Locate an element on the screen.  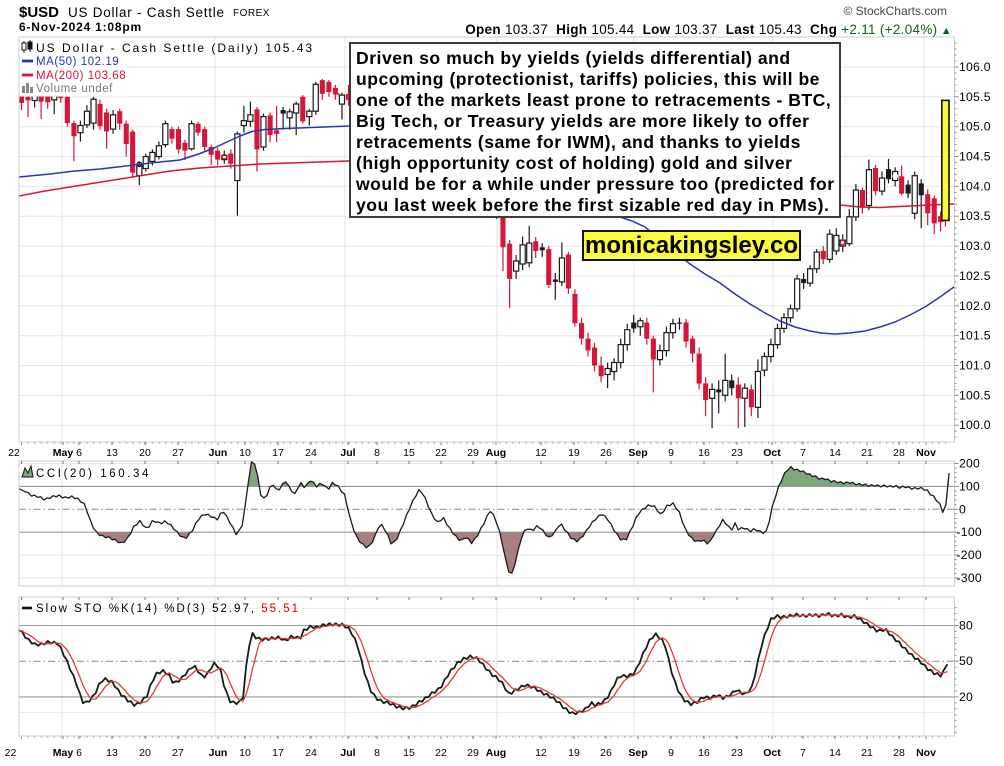
svg-text: 103.5 is located at coordinates (975, 216).